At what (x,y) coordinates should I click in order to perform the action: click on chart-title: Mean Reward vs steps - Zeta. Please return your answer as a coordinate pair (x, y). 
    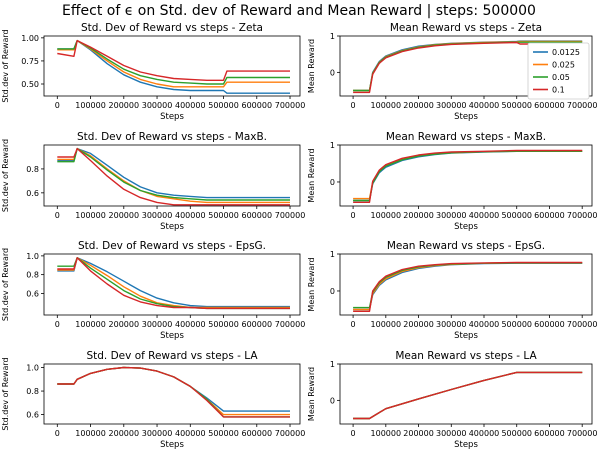
    Looking at the image, I should click on (466, 28).